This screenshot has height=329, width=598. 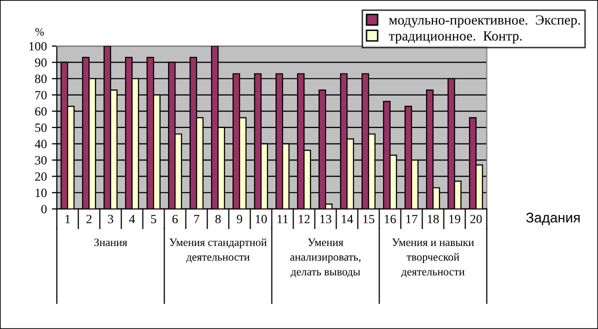 What do you see at coordinates (325, 258) in the screenshot?
I see `text: Умения анализировать, делать выводы` at bounding box center [325, 258].